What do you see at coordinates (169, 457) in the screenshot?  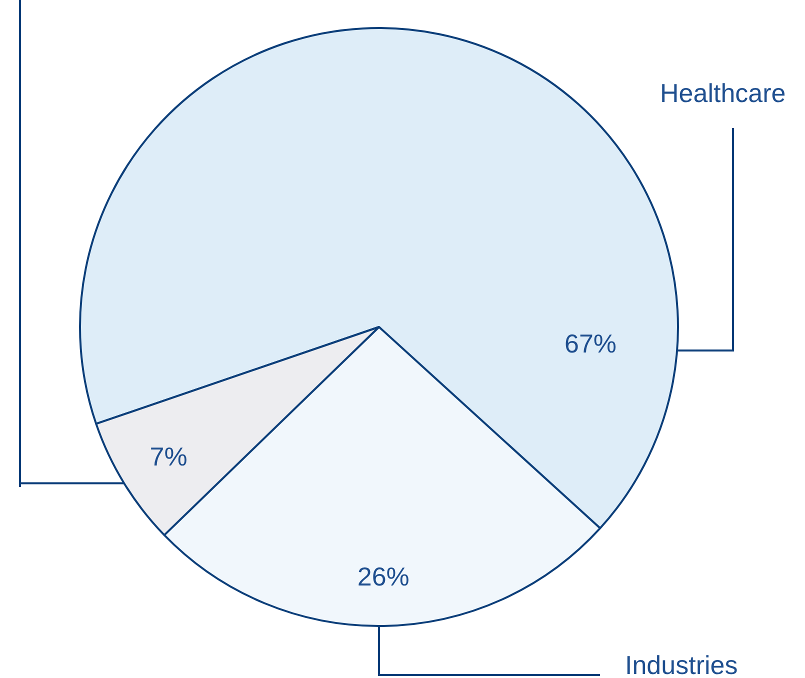 I see `data-label: 7%` at bounding box center [169, 457].